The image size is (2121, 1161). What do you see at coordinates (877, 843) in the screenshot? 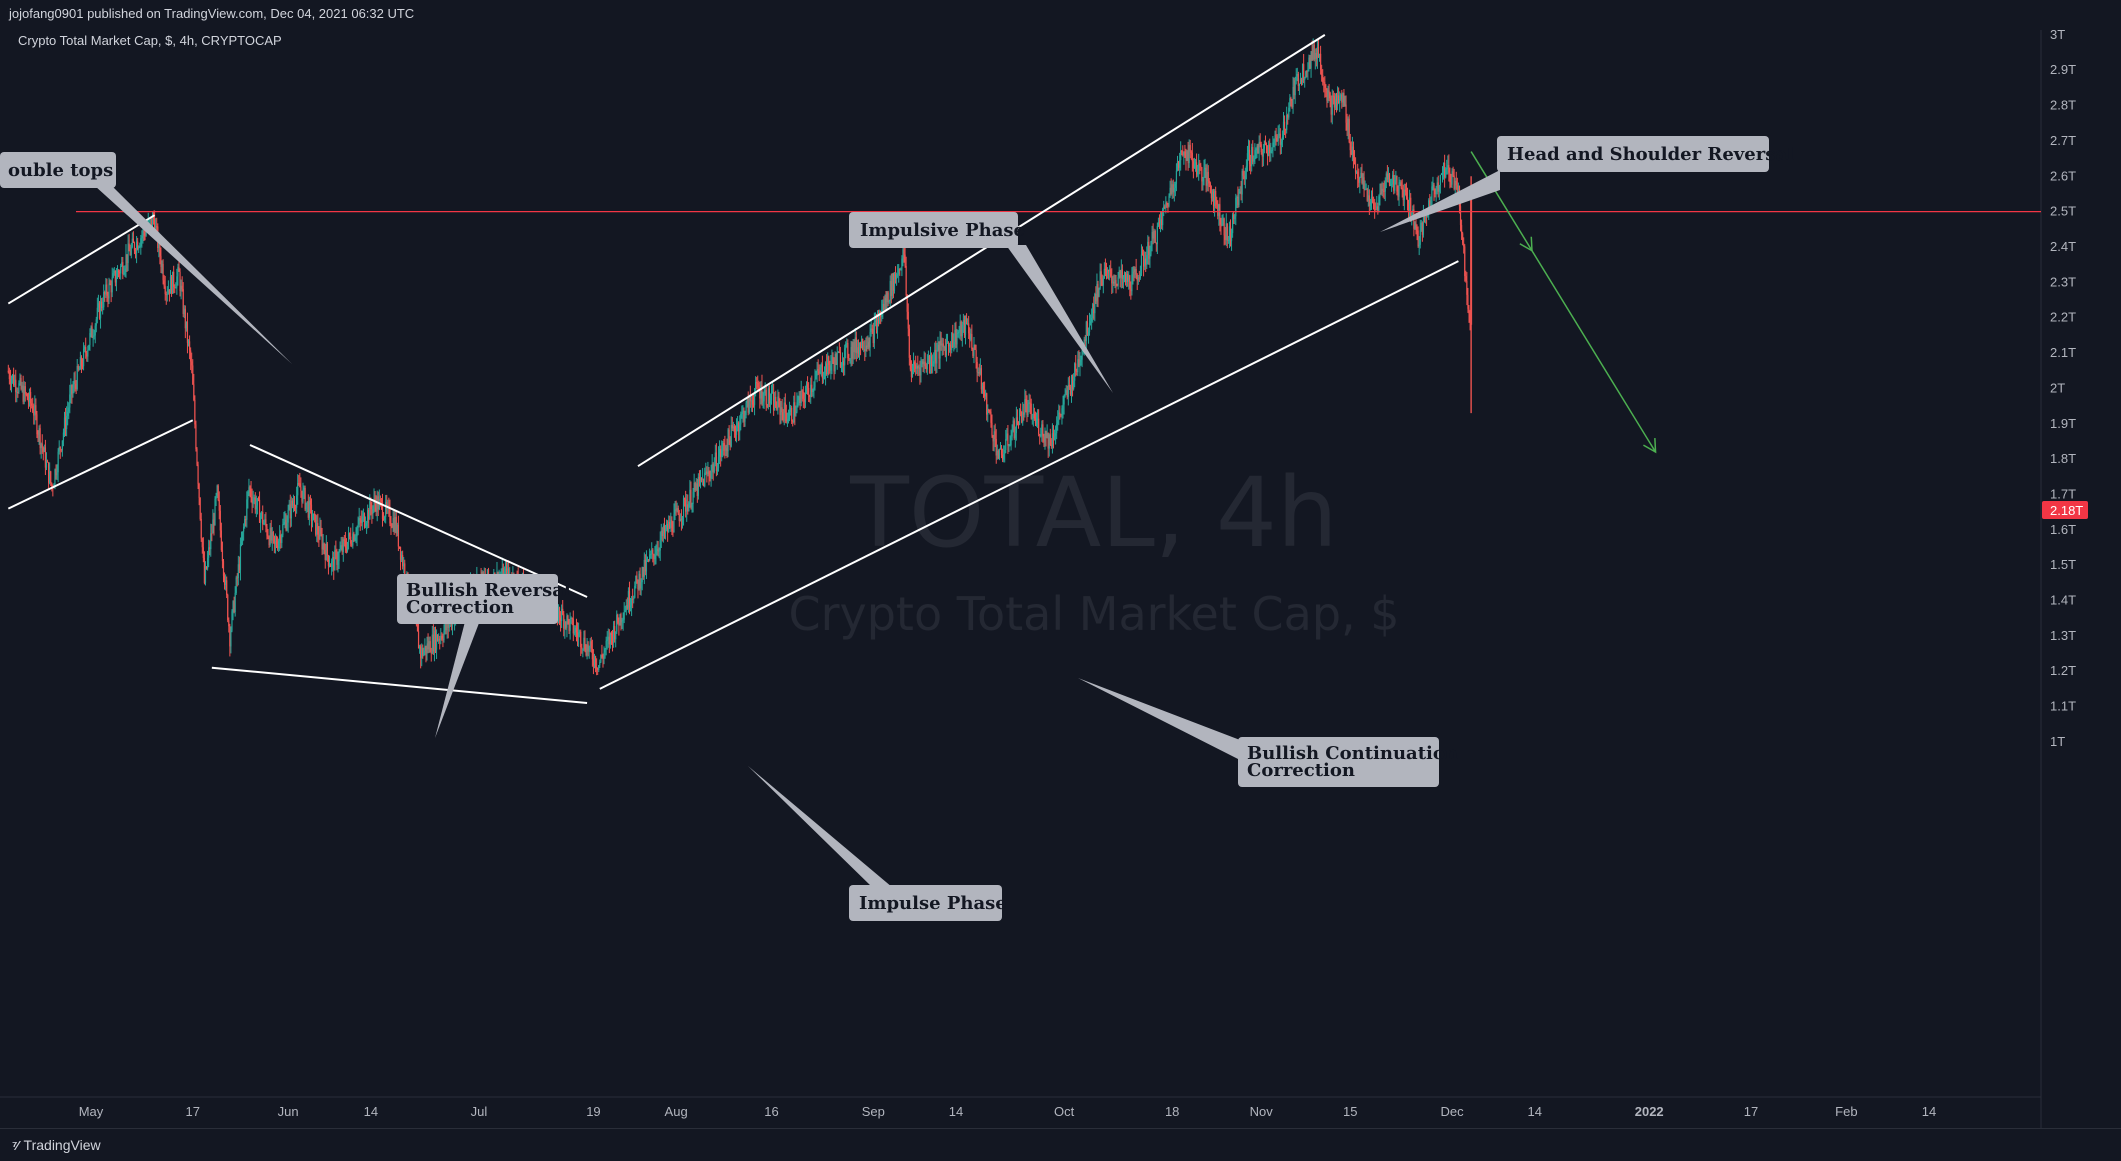
I see `callout-impulse-phase: Impulse Phase` at bounding box center [877, 843].